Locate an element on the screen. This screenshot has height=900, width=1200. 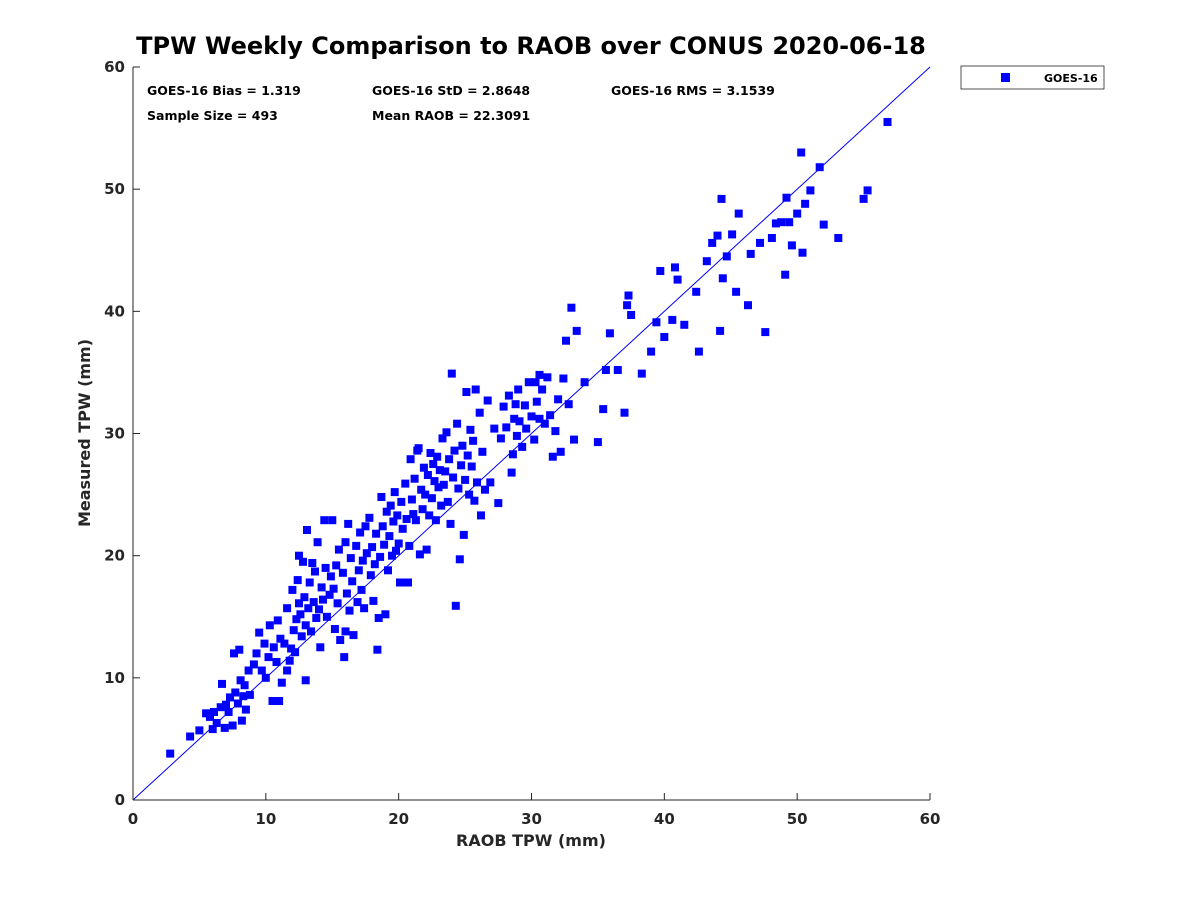
legend-label: GOES-16 is located at coordinates (1071, 78).